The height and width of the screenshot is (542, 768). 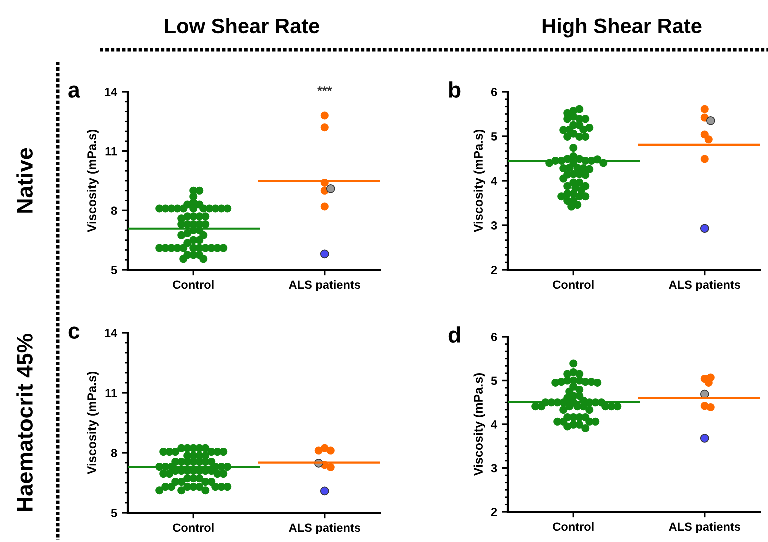 What do you see at coordinates (74, 92) in the screenshot?
I see `text: a` at bounding box center [74, 92].